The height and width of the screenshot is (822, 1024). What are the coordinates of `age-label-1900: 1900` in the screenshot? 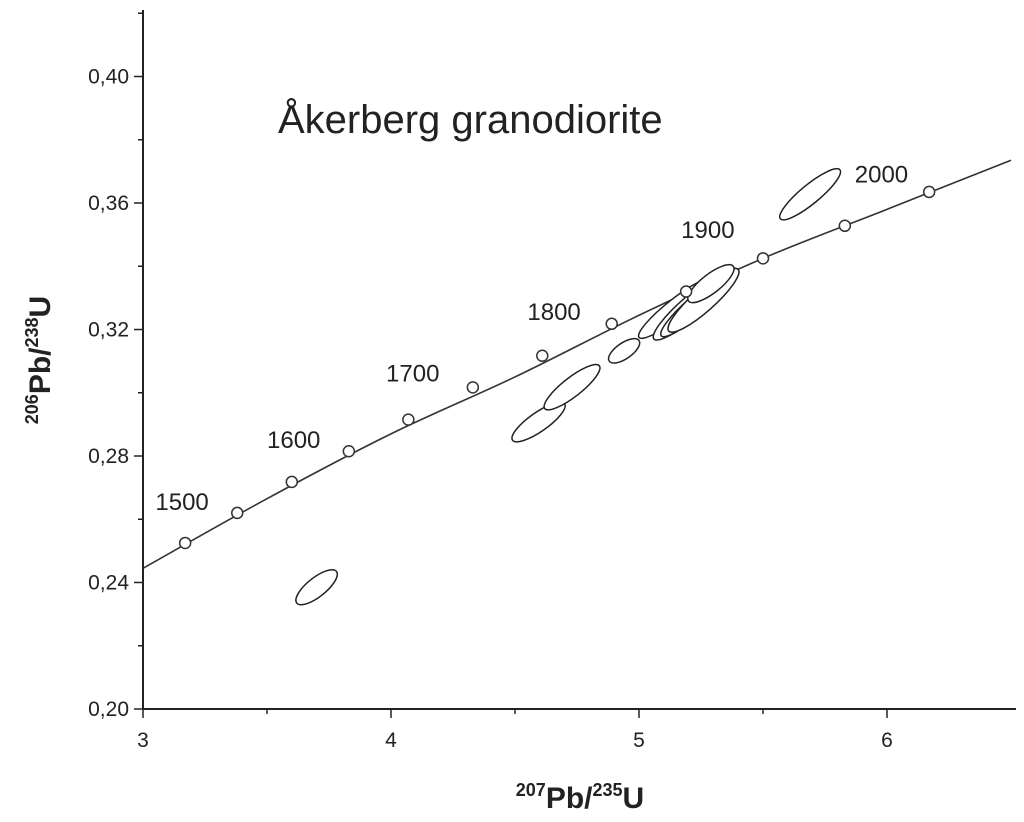 It's located at (707, 230).